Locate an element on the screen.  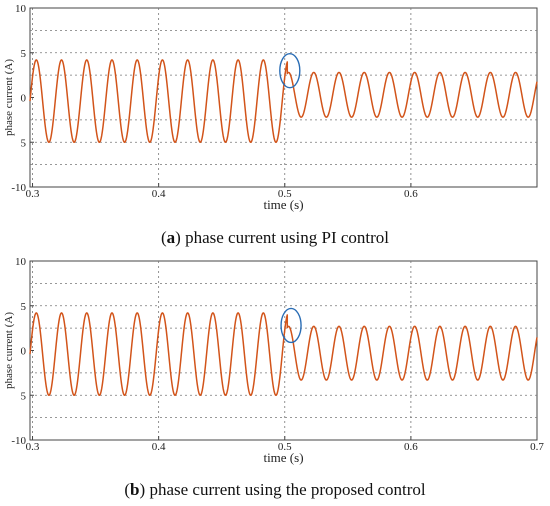
x-tick-label: 0.7 is located at coordinates (537, 447).